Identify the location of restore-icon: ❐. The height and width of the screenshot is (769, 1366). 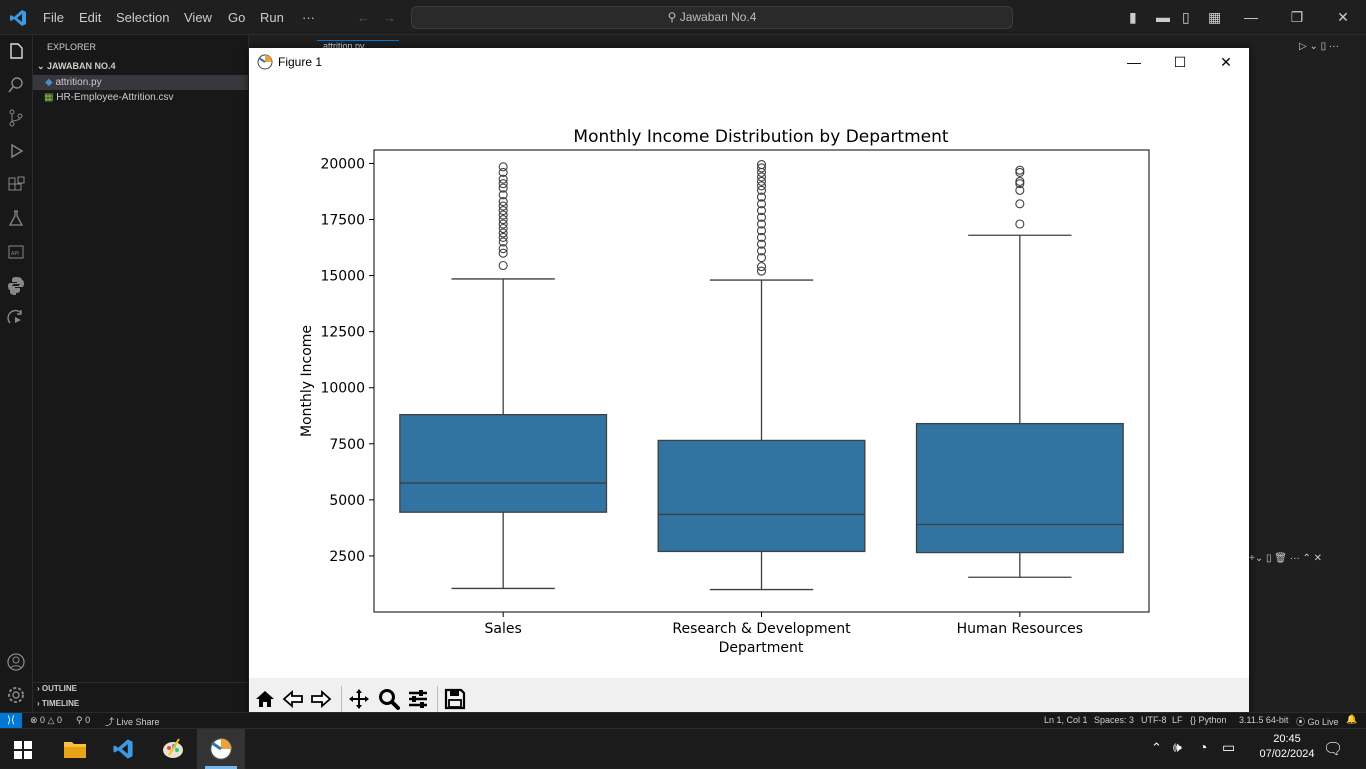
(1297, 17).